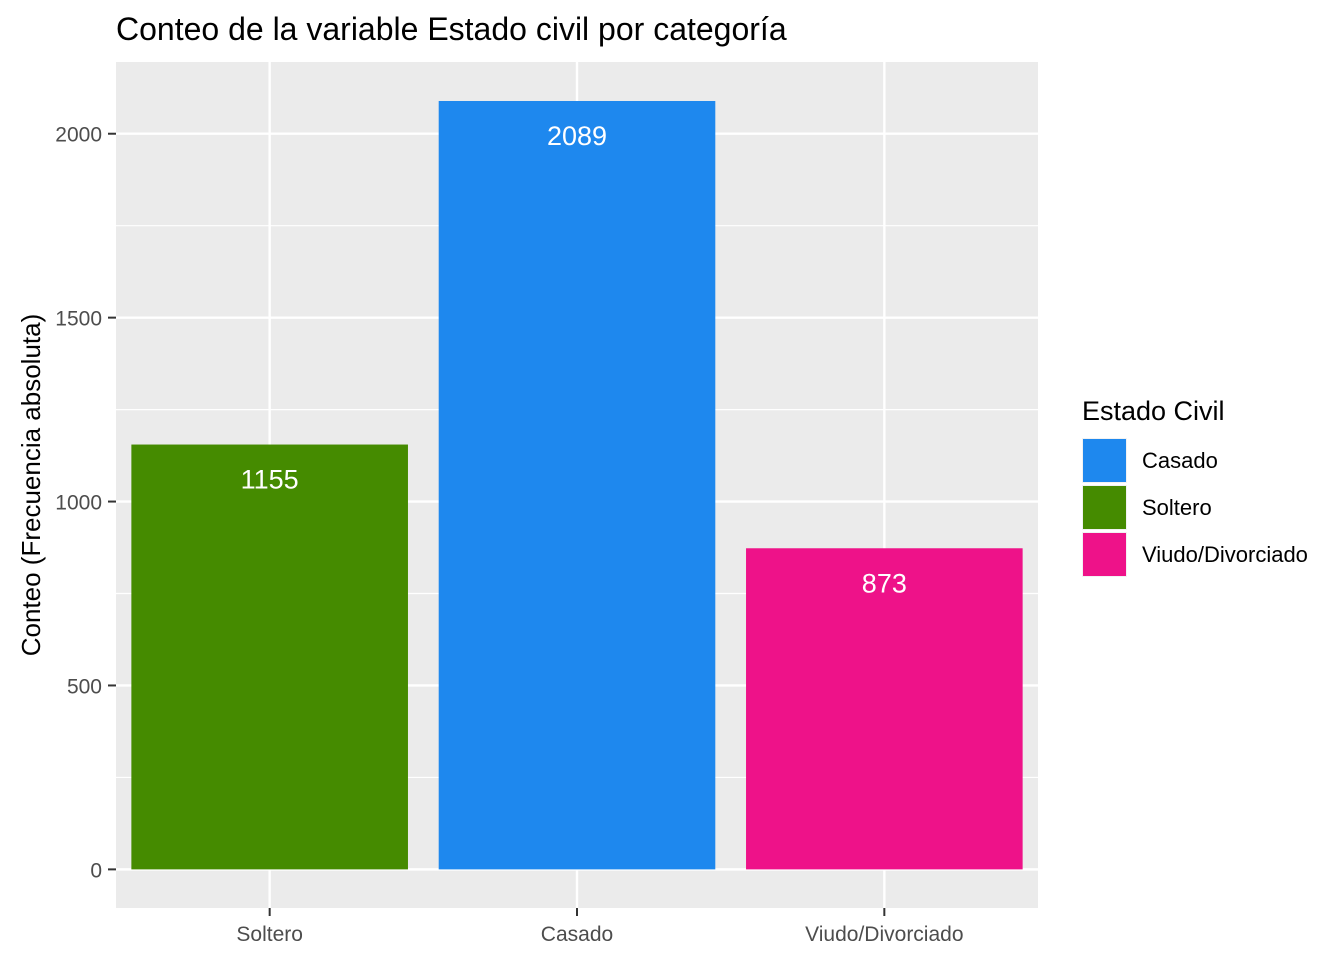  Describe the element at coordinates (270, 480) in the screenshot. I see `data-label: 1155` at that location.